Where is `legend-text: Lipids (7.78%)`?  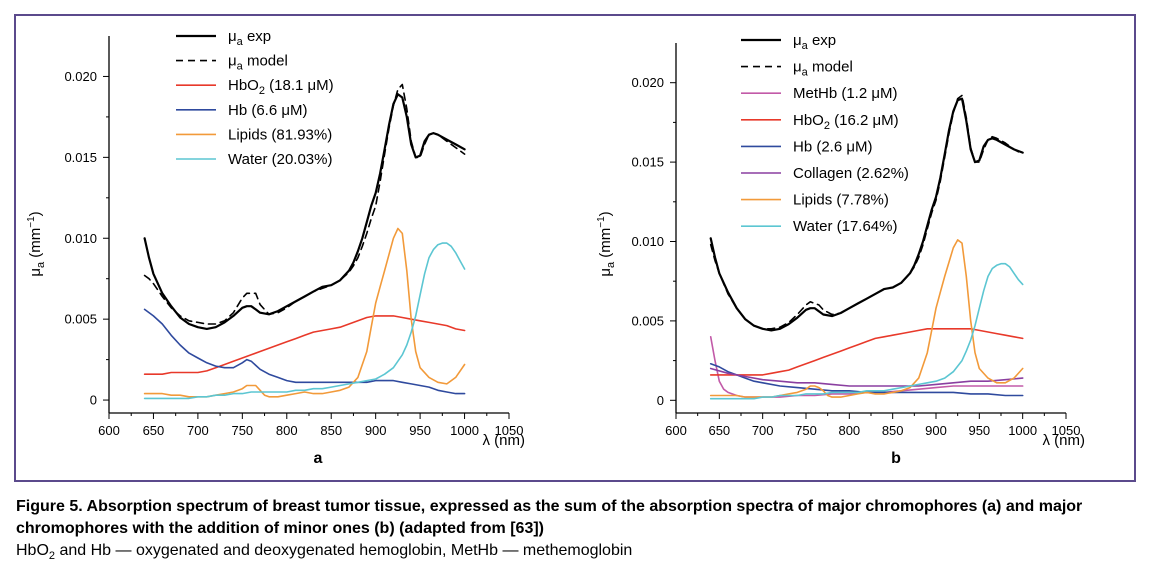
legend-text: Lipids (7.78%) is located at coordinates (841, 200).